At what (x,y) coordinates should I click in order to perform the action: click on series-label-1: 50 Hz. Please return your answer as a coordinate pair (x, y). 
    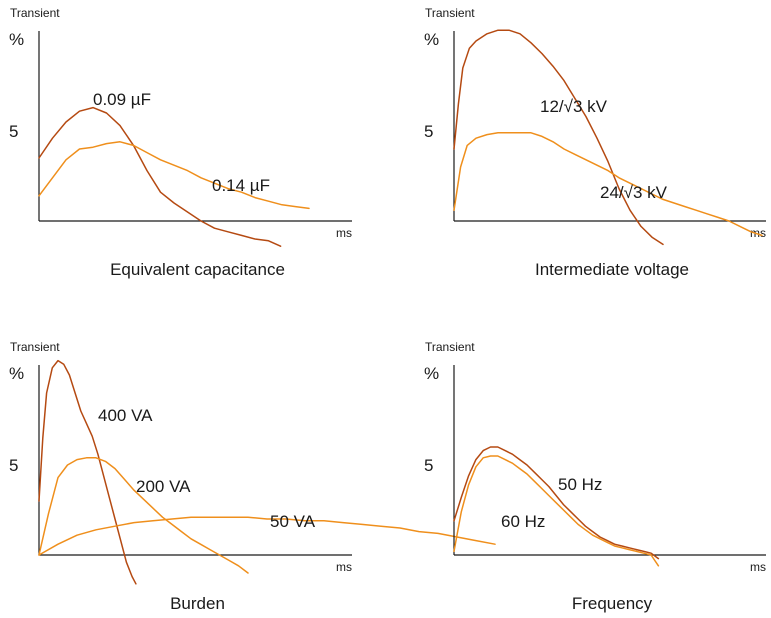
    Looking at the image, I should click on (580, 484).